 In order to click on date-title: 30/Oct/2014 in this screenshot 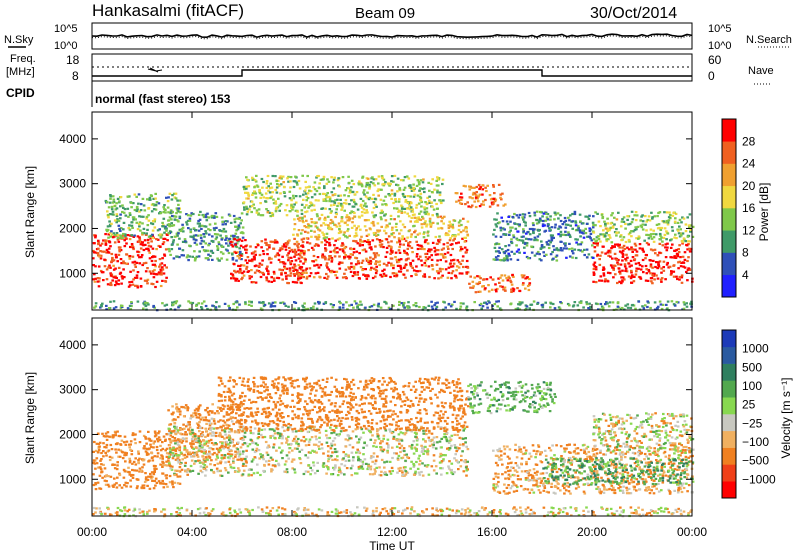, I will do `click(633, 13)`.